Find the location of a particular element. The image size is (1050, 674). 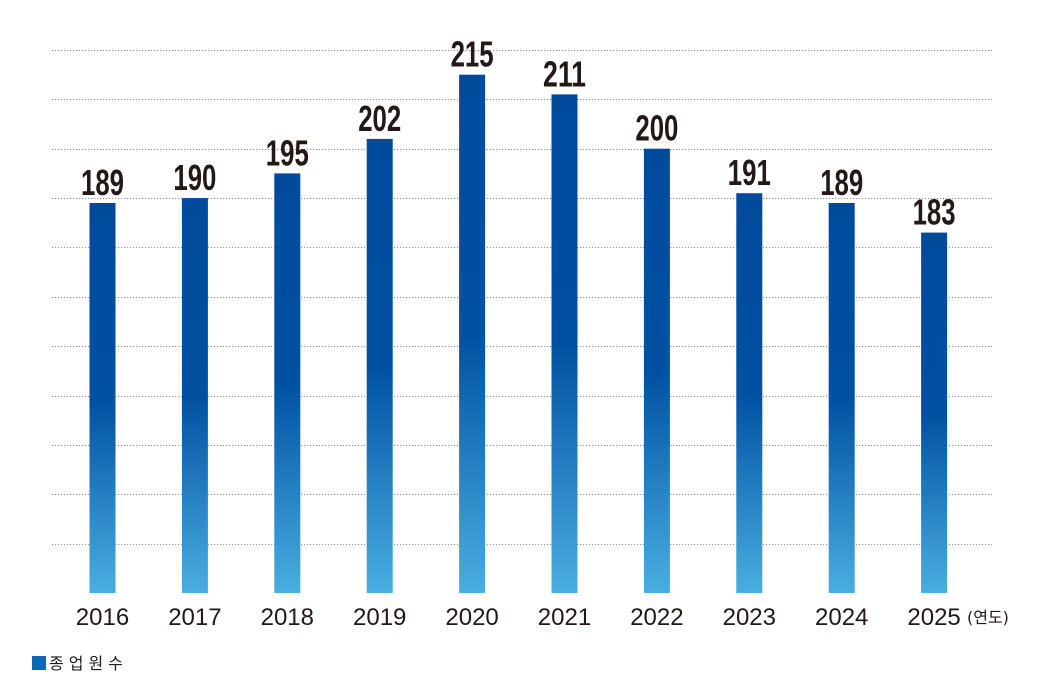

value-label-2024: 189 is located at coordinates (841, 182).